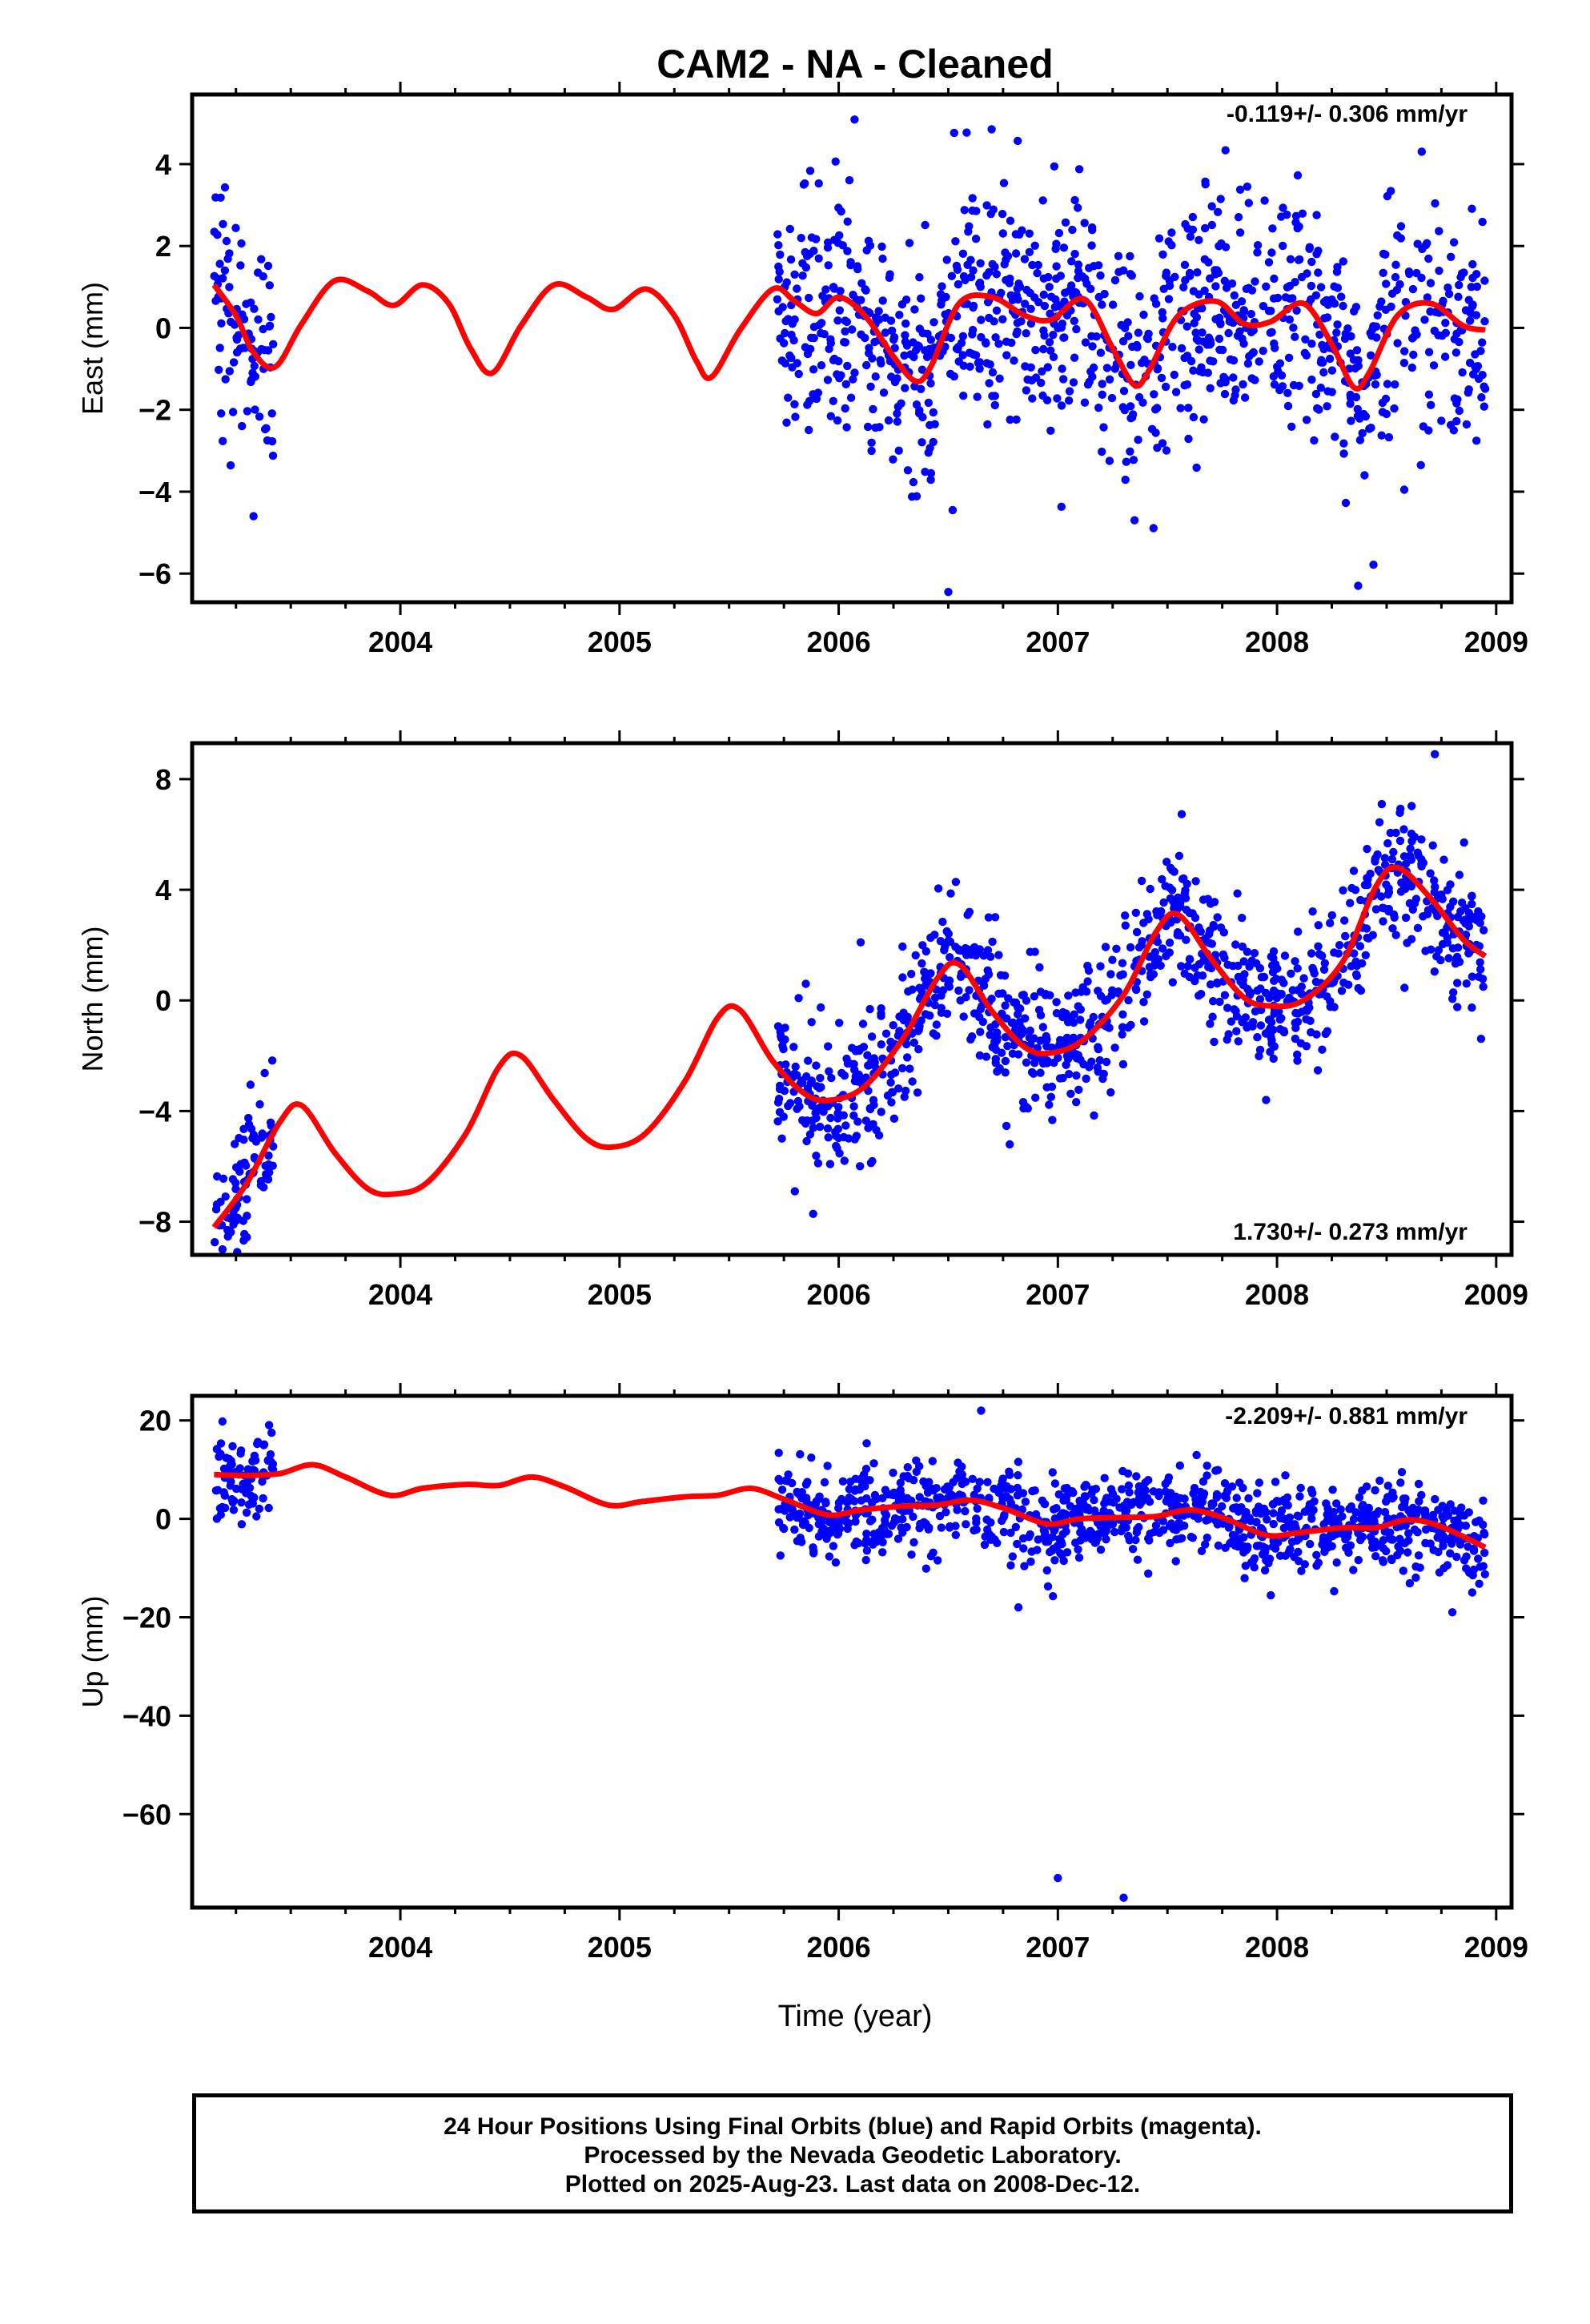 This screenshot has width=1590, height=2324. I want to click on y-axis-label-up: Up (mm), so click(92, 1652).